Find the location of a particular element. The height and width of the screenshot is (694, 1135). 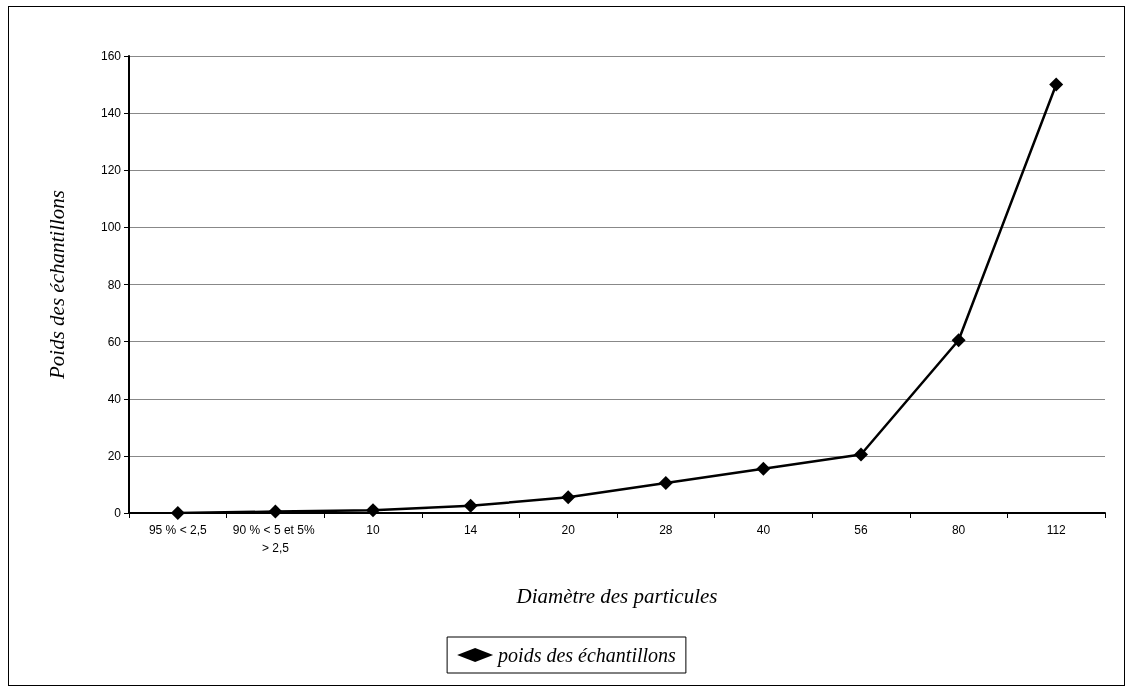

x-tick-label: 40 is located at coordinates (763, 530).